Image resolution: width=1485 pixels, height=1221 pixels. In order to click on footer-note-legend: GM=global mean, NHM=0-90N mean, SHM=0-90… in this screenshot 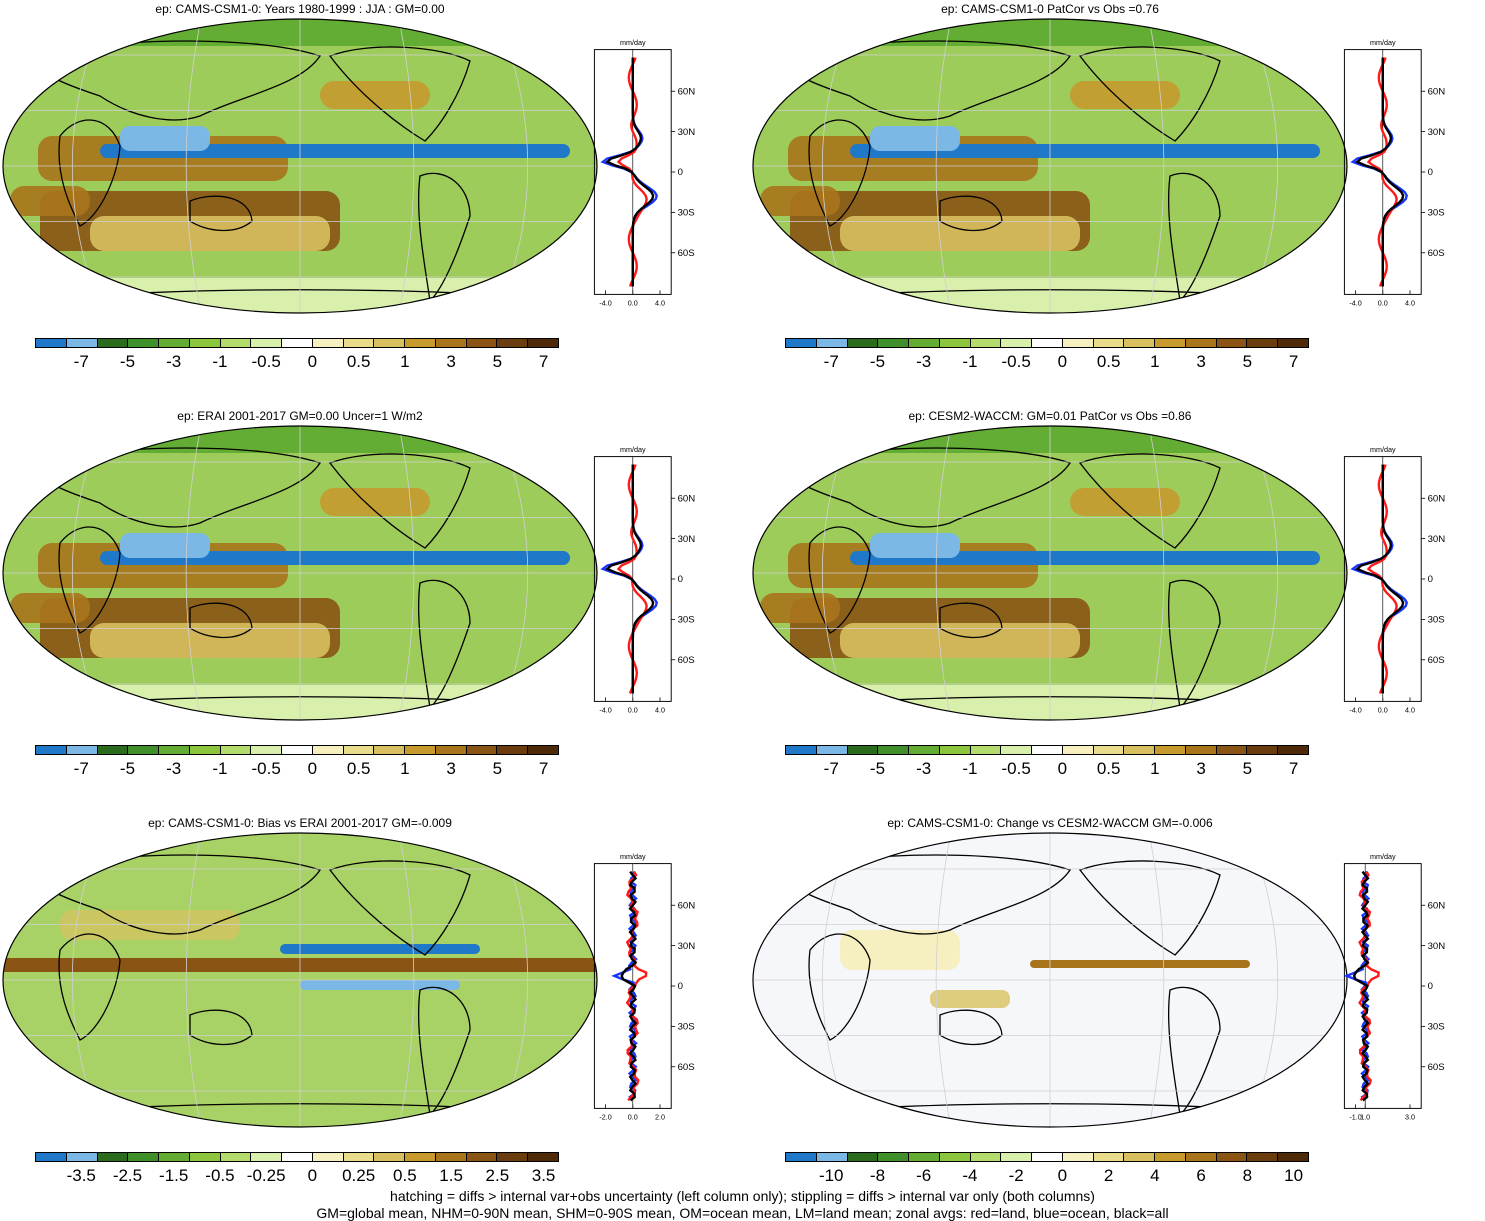, I will do `click(742, 1213)`.